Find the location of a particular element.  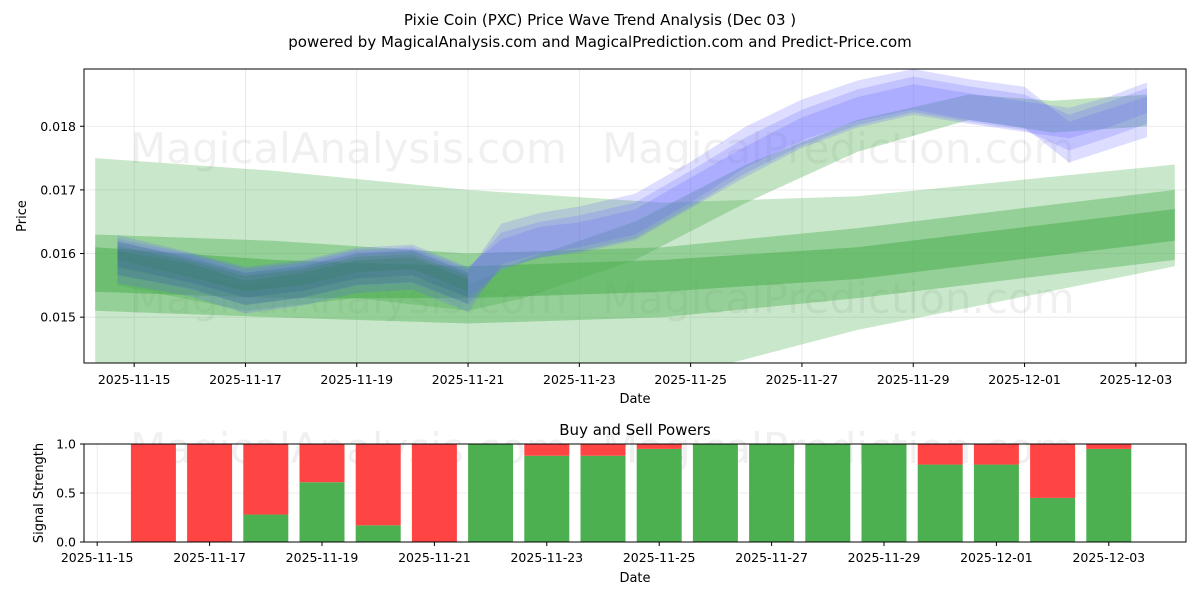

signal-y-tick-label: 1.0 is located at coordinates (66, 444).